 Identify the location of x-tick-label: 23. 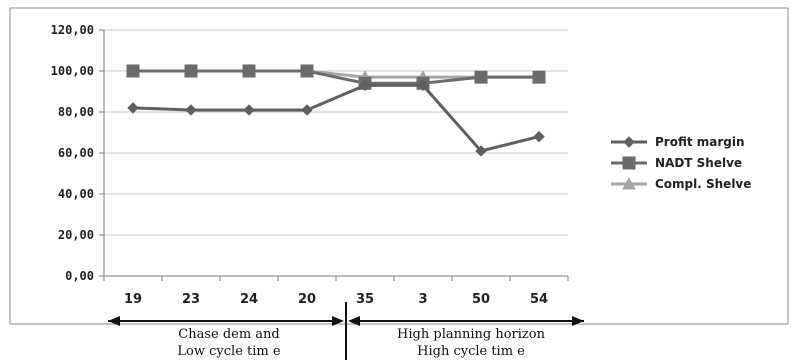
(191, 299).